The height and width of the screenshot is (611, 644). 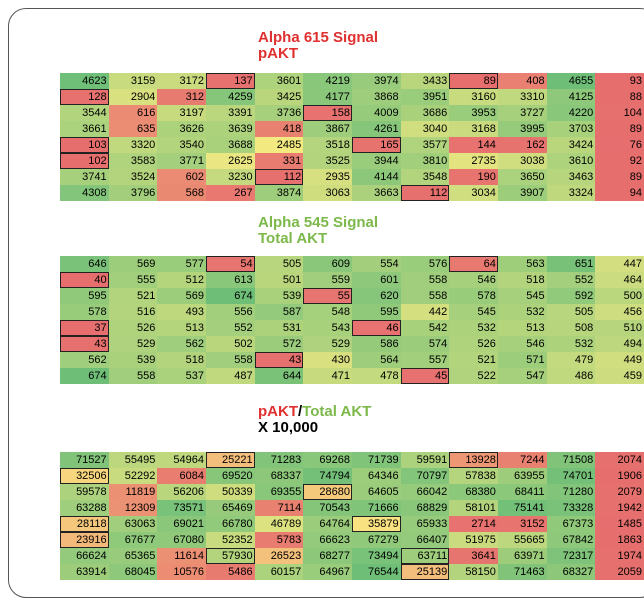 What do you see at coordinates (619, 264) in the screenshot?
I see `cell: 447` at bounding box center [619, 264].